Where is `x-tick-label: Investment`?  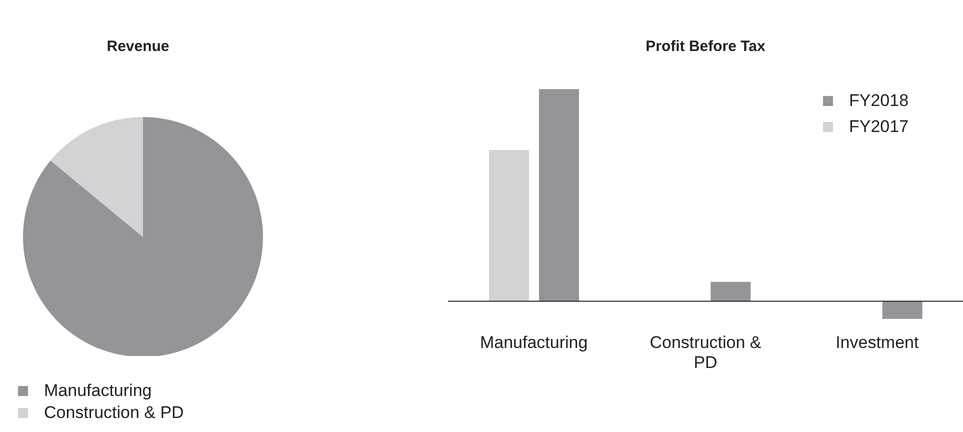 x-tick-label: Investment is located at coordinates (878, 342).